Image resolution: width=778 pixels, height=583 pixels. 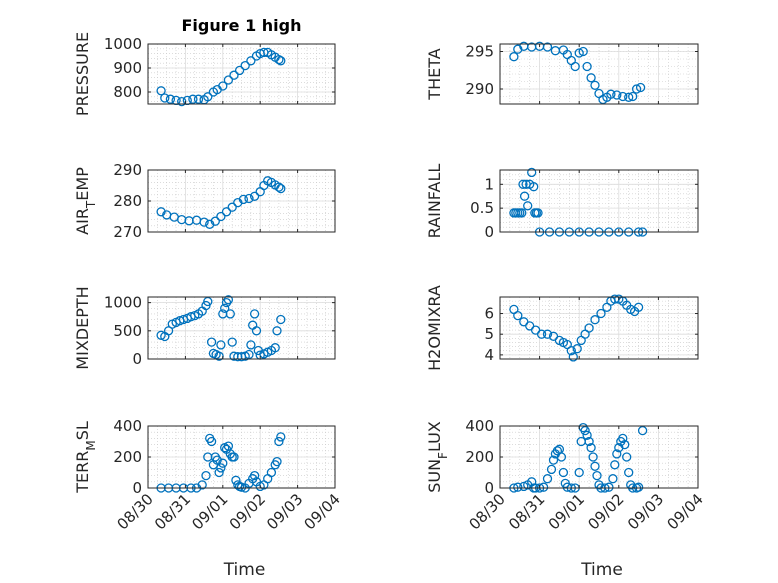 I want to click on y-axis-label: THETA, so click(x=434, y=74).